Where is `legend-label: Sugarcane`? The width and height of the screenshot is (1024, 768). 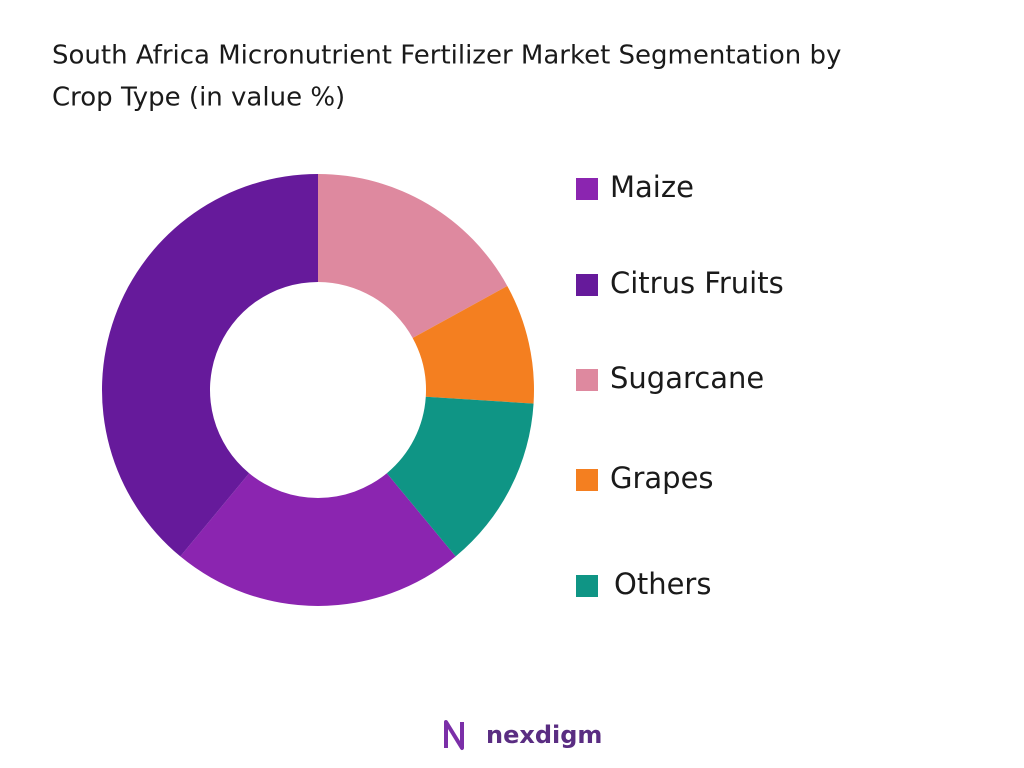 legend-label: Sugarcane is located at coordinates (687, 378).